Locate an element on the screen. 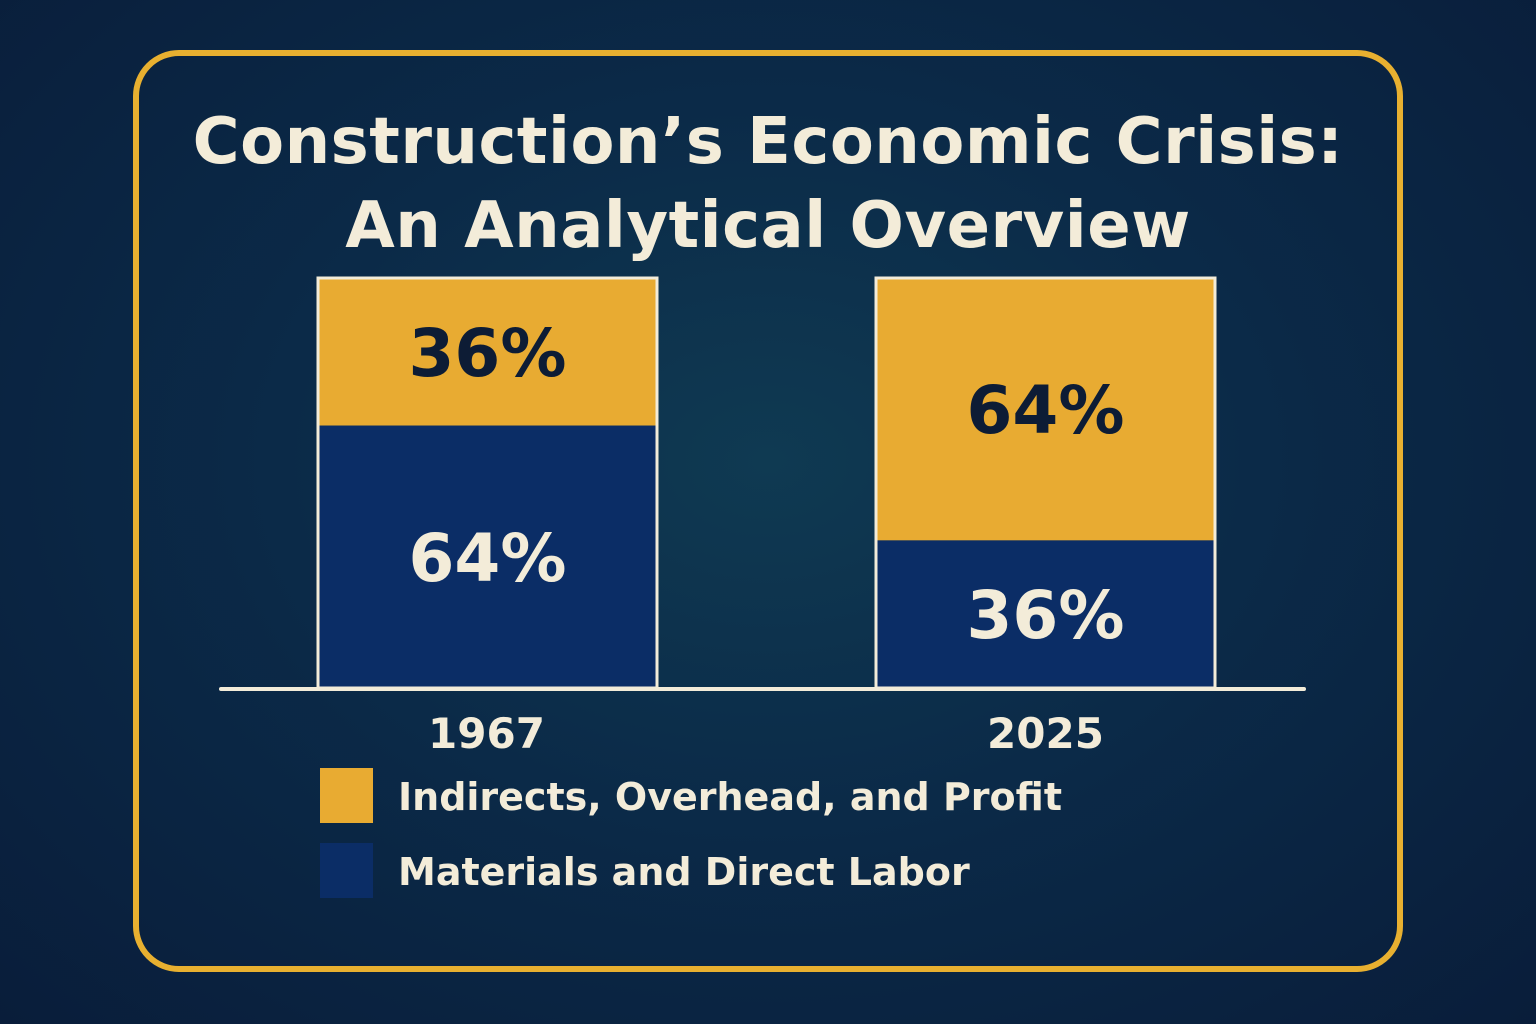  x-tick-label-1967: 1967 is located at coordinates (486, 733).